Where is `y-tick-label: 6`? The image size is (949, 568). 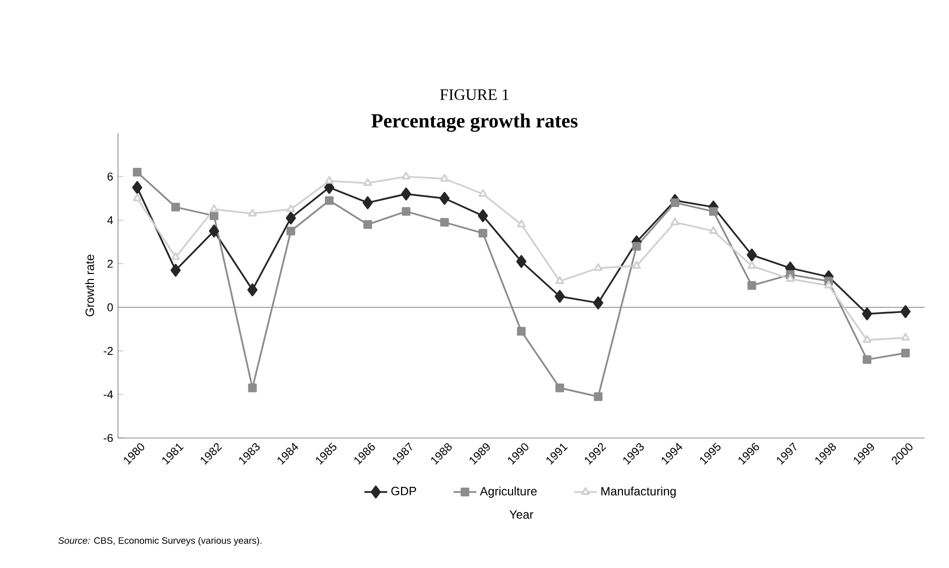 y-tick-label: 6 is located at coordinates (110, 176).